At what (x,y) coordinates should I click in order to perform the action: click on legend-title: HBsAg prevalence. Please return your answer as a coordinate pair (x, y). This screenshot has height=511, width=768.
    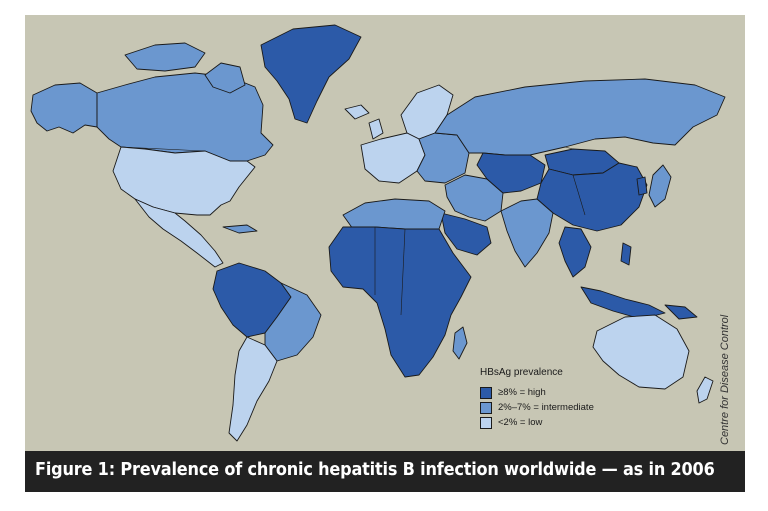
    Looking at the image, I should click on (521, 372).